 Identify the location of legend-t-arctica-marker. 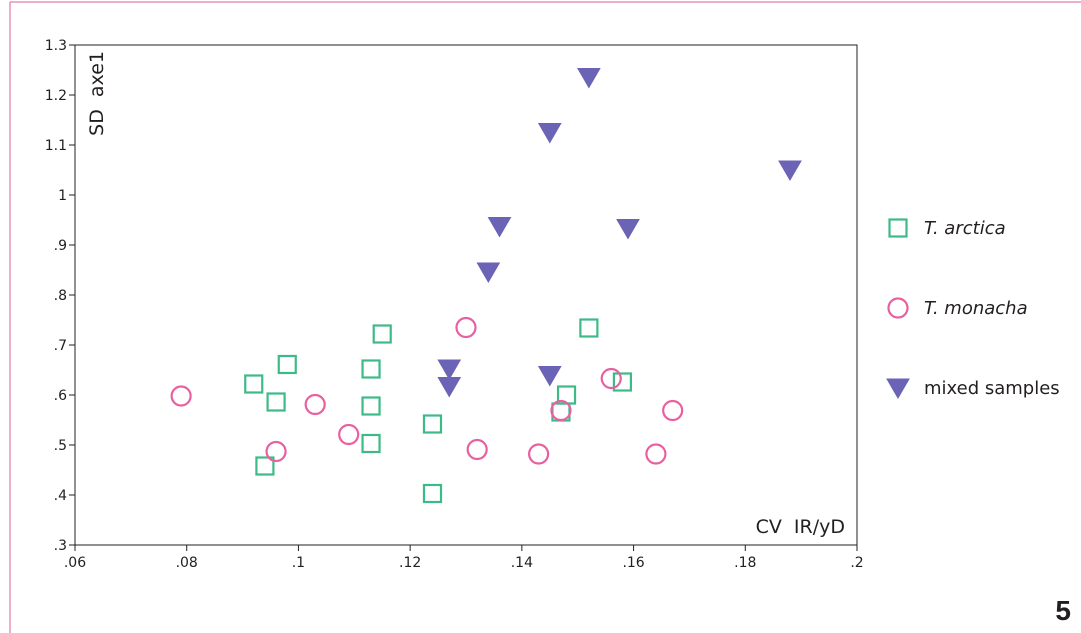
(898, 228).